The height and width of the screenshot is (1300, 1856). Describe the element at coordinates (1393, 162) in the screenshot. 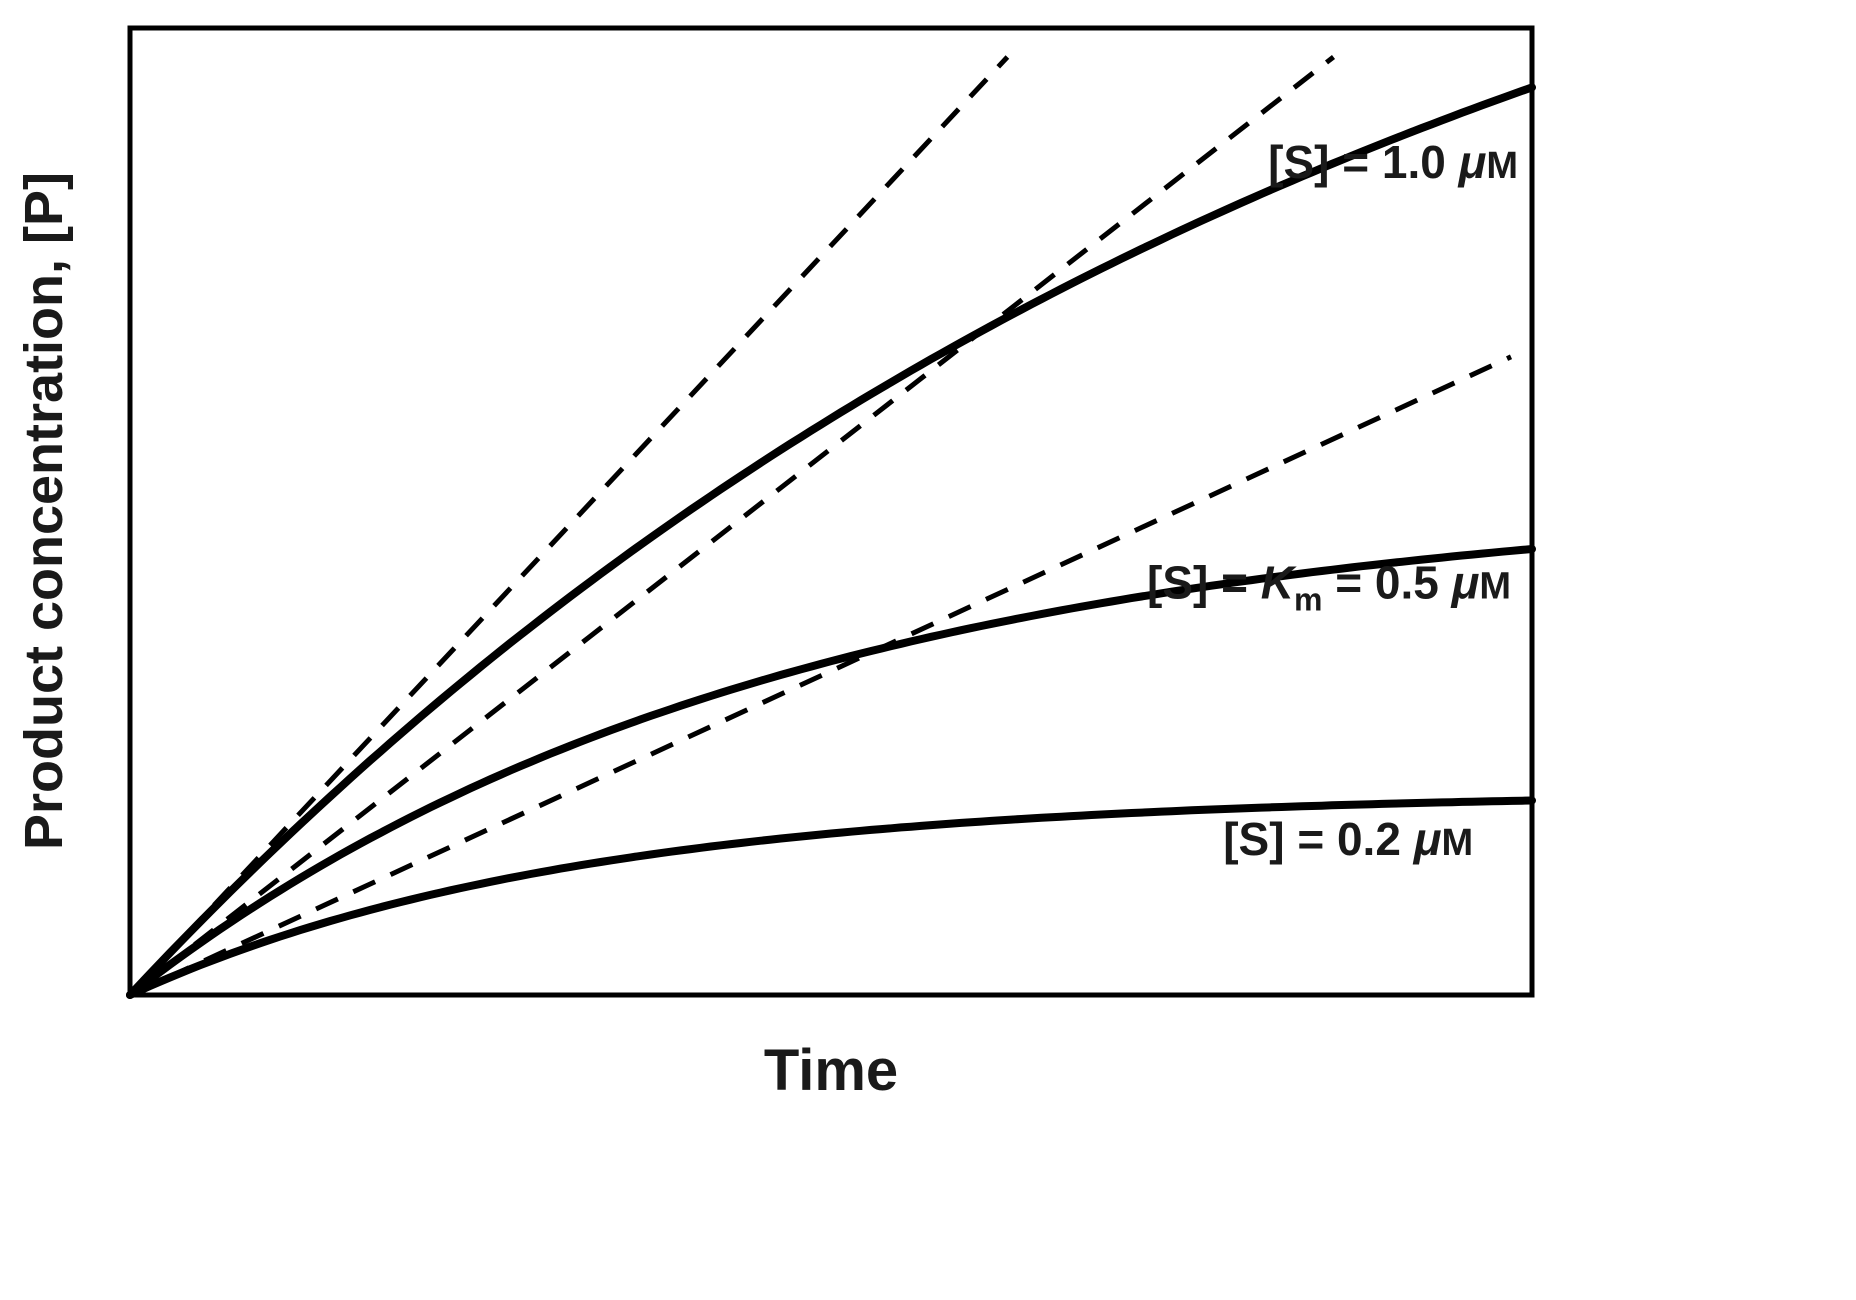

I see `series-label-0: [S] = 1.0 μM` at that location.